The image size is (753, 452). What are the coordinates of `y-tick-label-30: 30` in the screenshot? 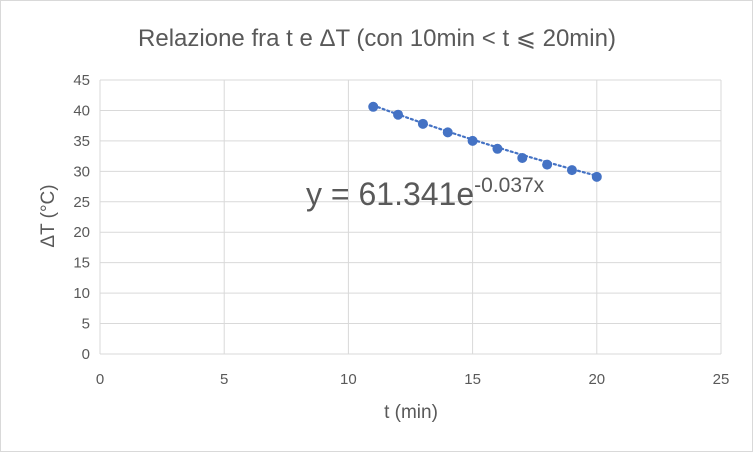 It's located at (81, 171).